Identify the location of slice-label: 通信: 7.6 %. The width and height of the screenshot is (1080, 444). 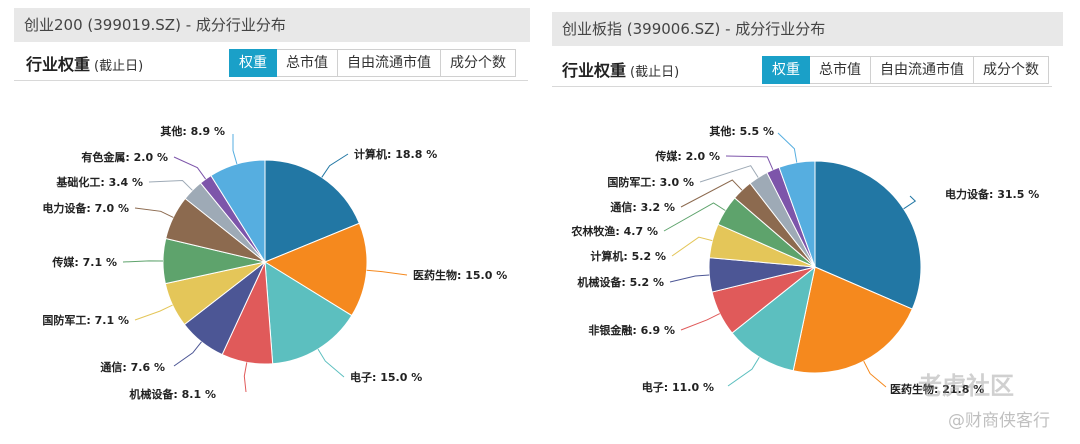
(132, 367).